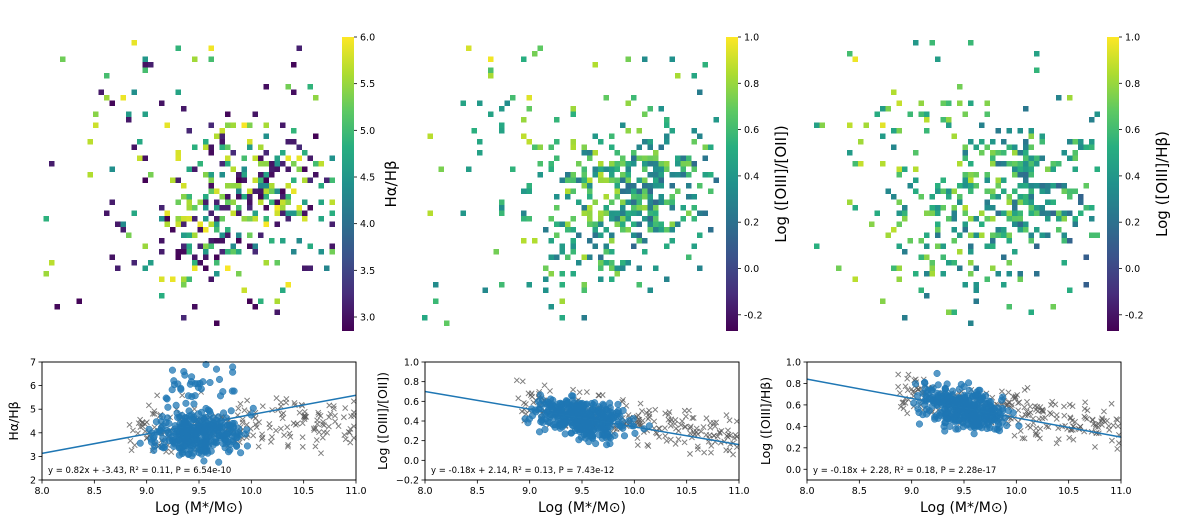  I want to click on y-axis-label: Hα/Hβ, so click(13, 420).